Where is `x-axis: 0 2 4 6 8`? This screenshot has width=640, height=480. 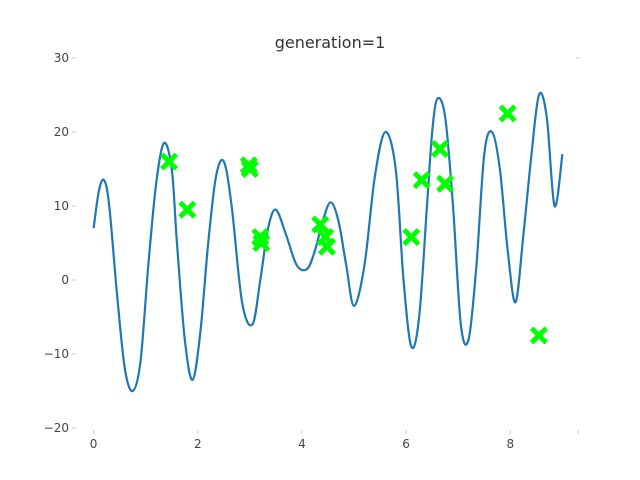
x-axis: 0 2 4 6 8 is located at coordinates (334, 440).